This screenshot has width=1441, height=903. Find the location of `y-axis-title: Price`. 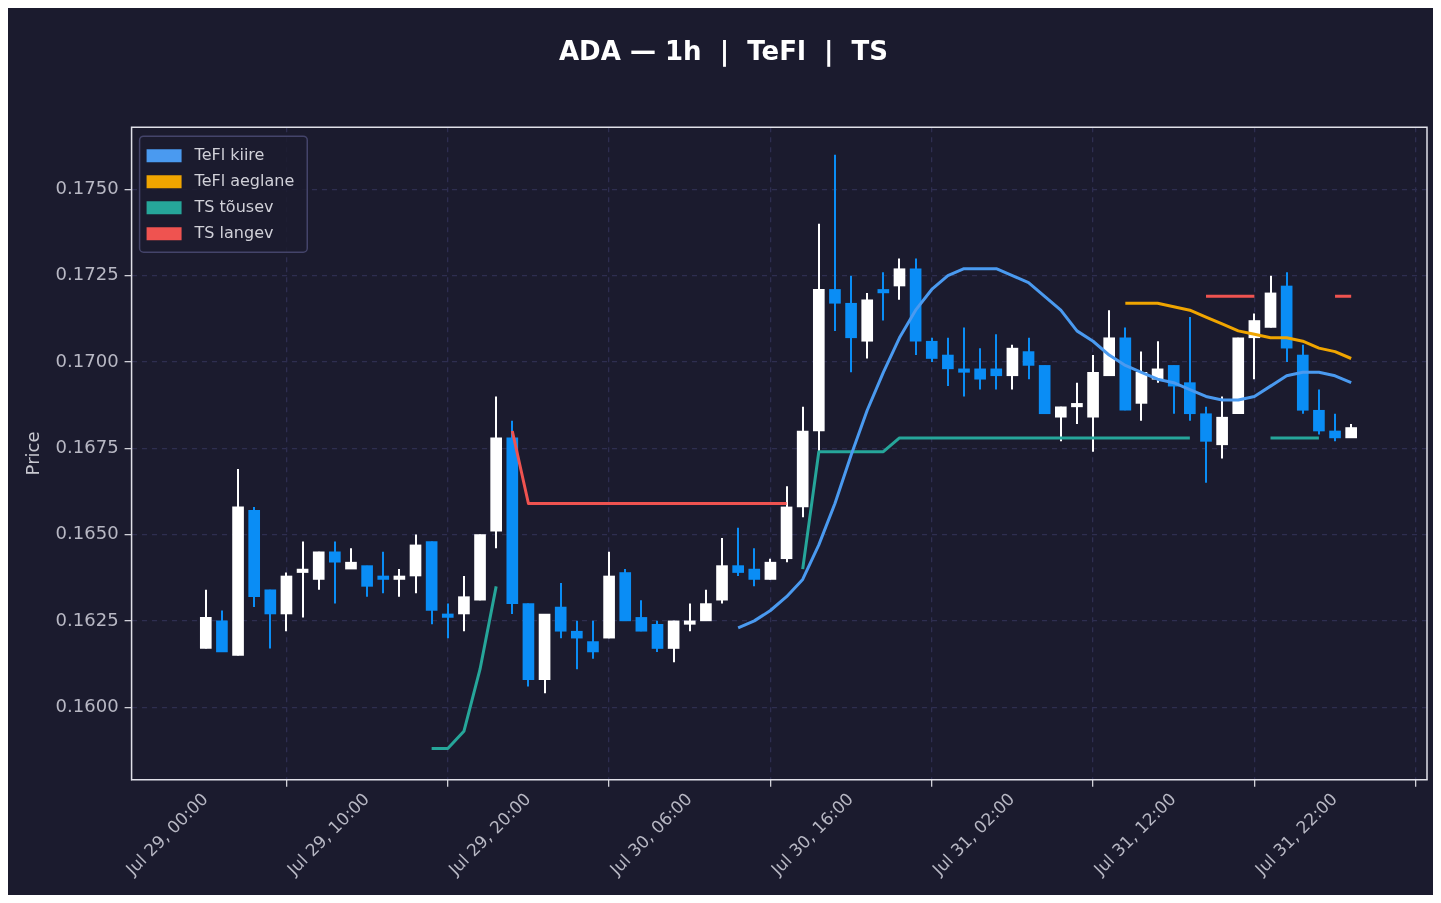

y-axis-title: Price is located at coordinates (33, 453).